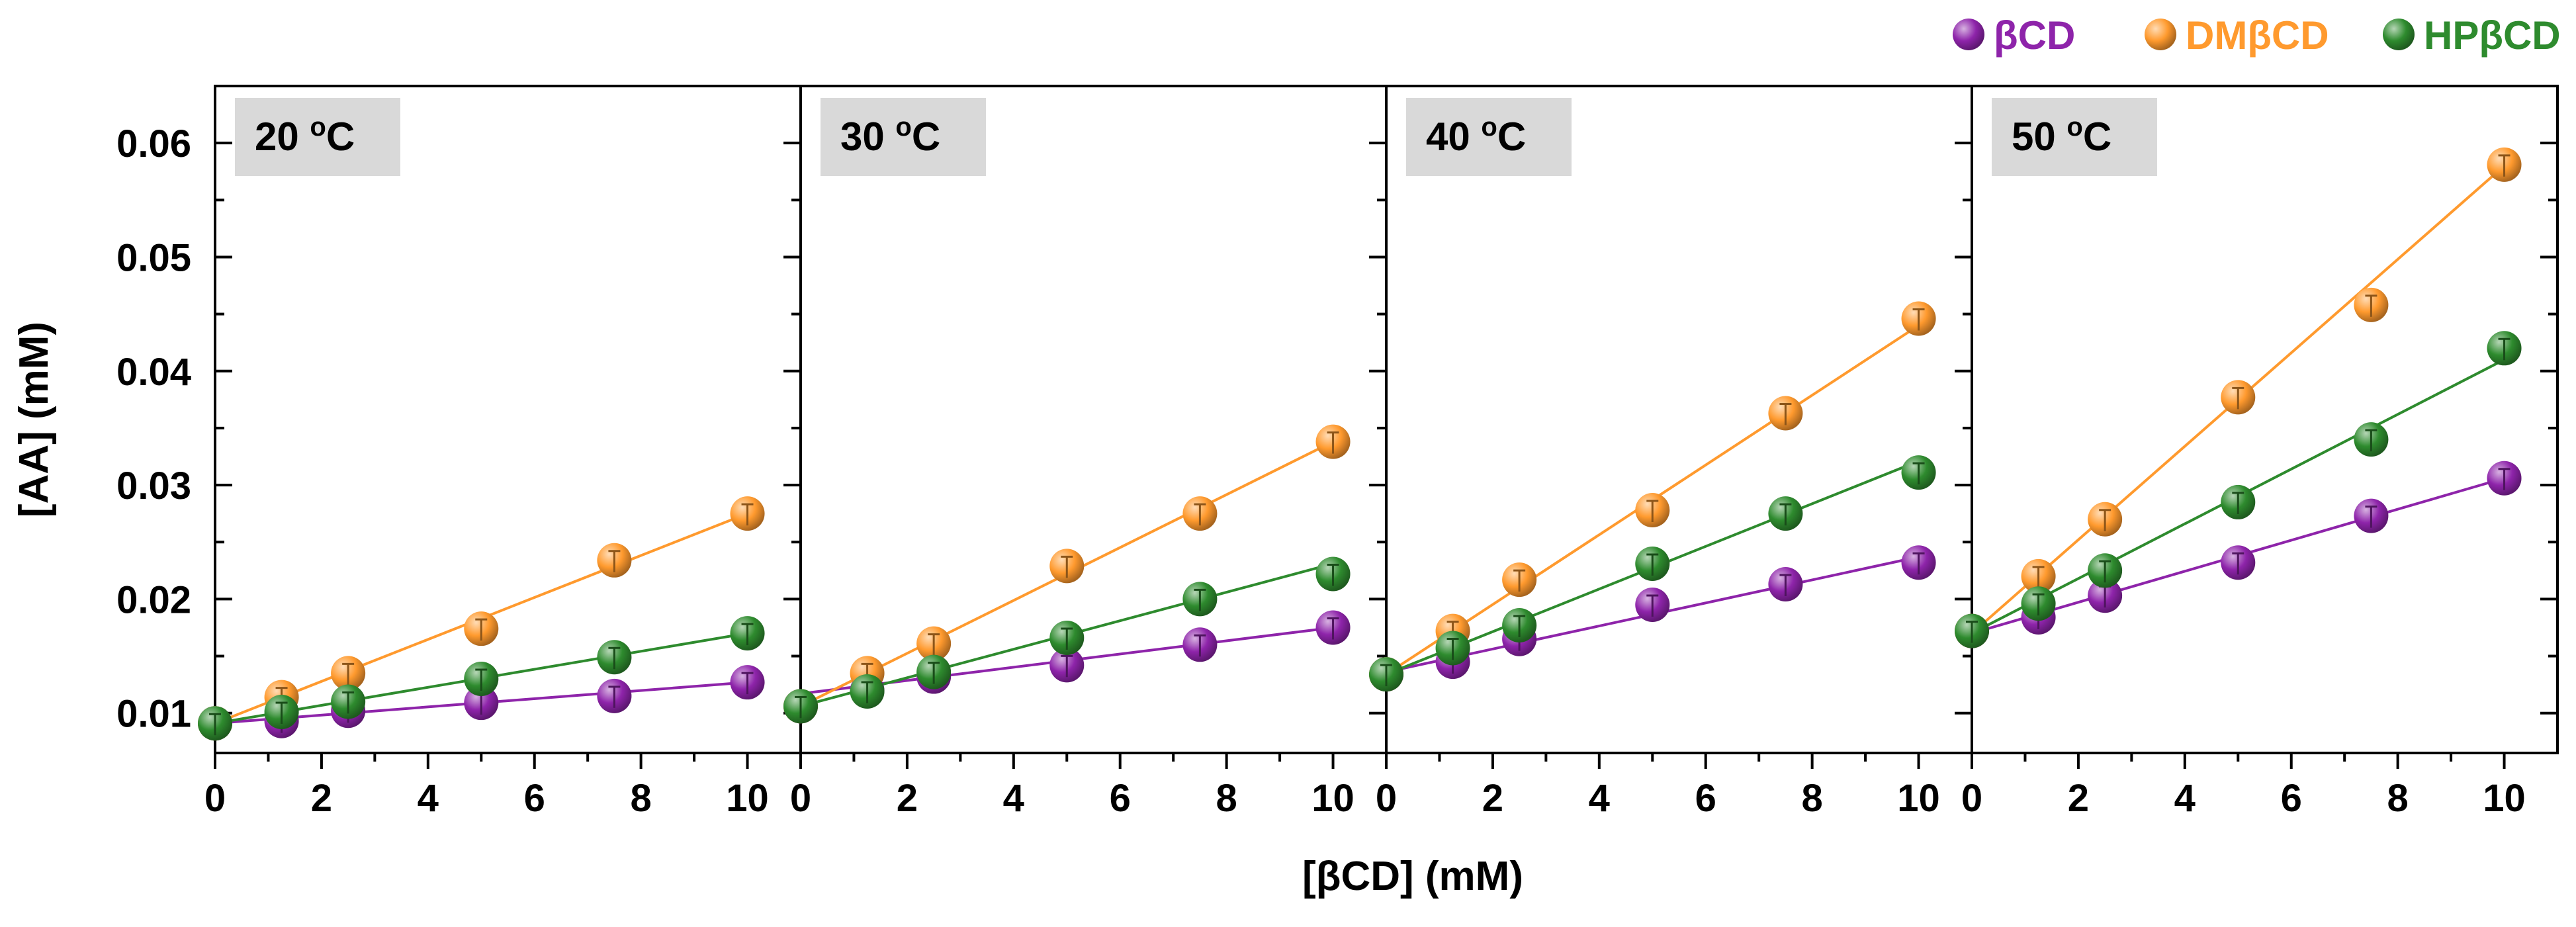 Image resolution: width=2576 pixels, height=927 pixels. I want to click on temperature-label: 20 oC, so click(305, 135).